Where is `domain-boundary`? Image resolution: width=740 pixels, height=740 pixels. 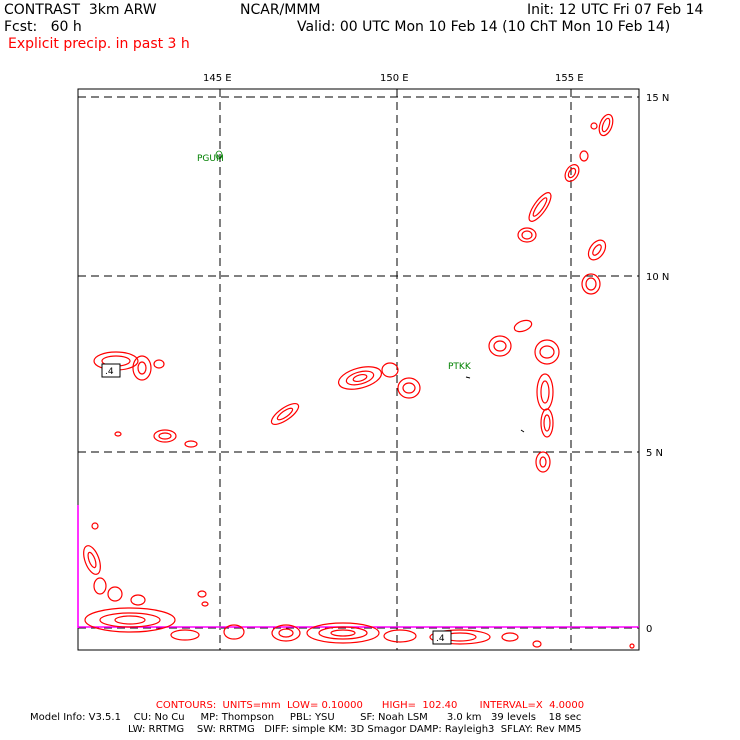 domain-boundary is located at coordinates (358, 566).